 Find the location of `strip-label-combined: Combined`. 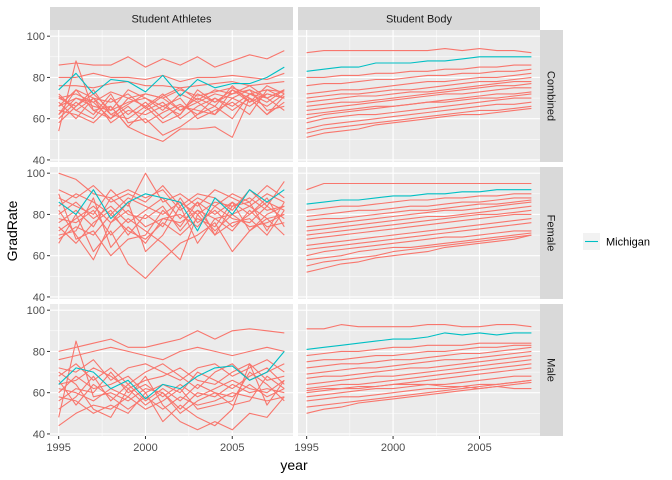

strip-label-combined: Combined is located at coordinates (551, 96).